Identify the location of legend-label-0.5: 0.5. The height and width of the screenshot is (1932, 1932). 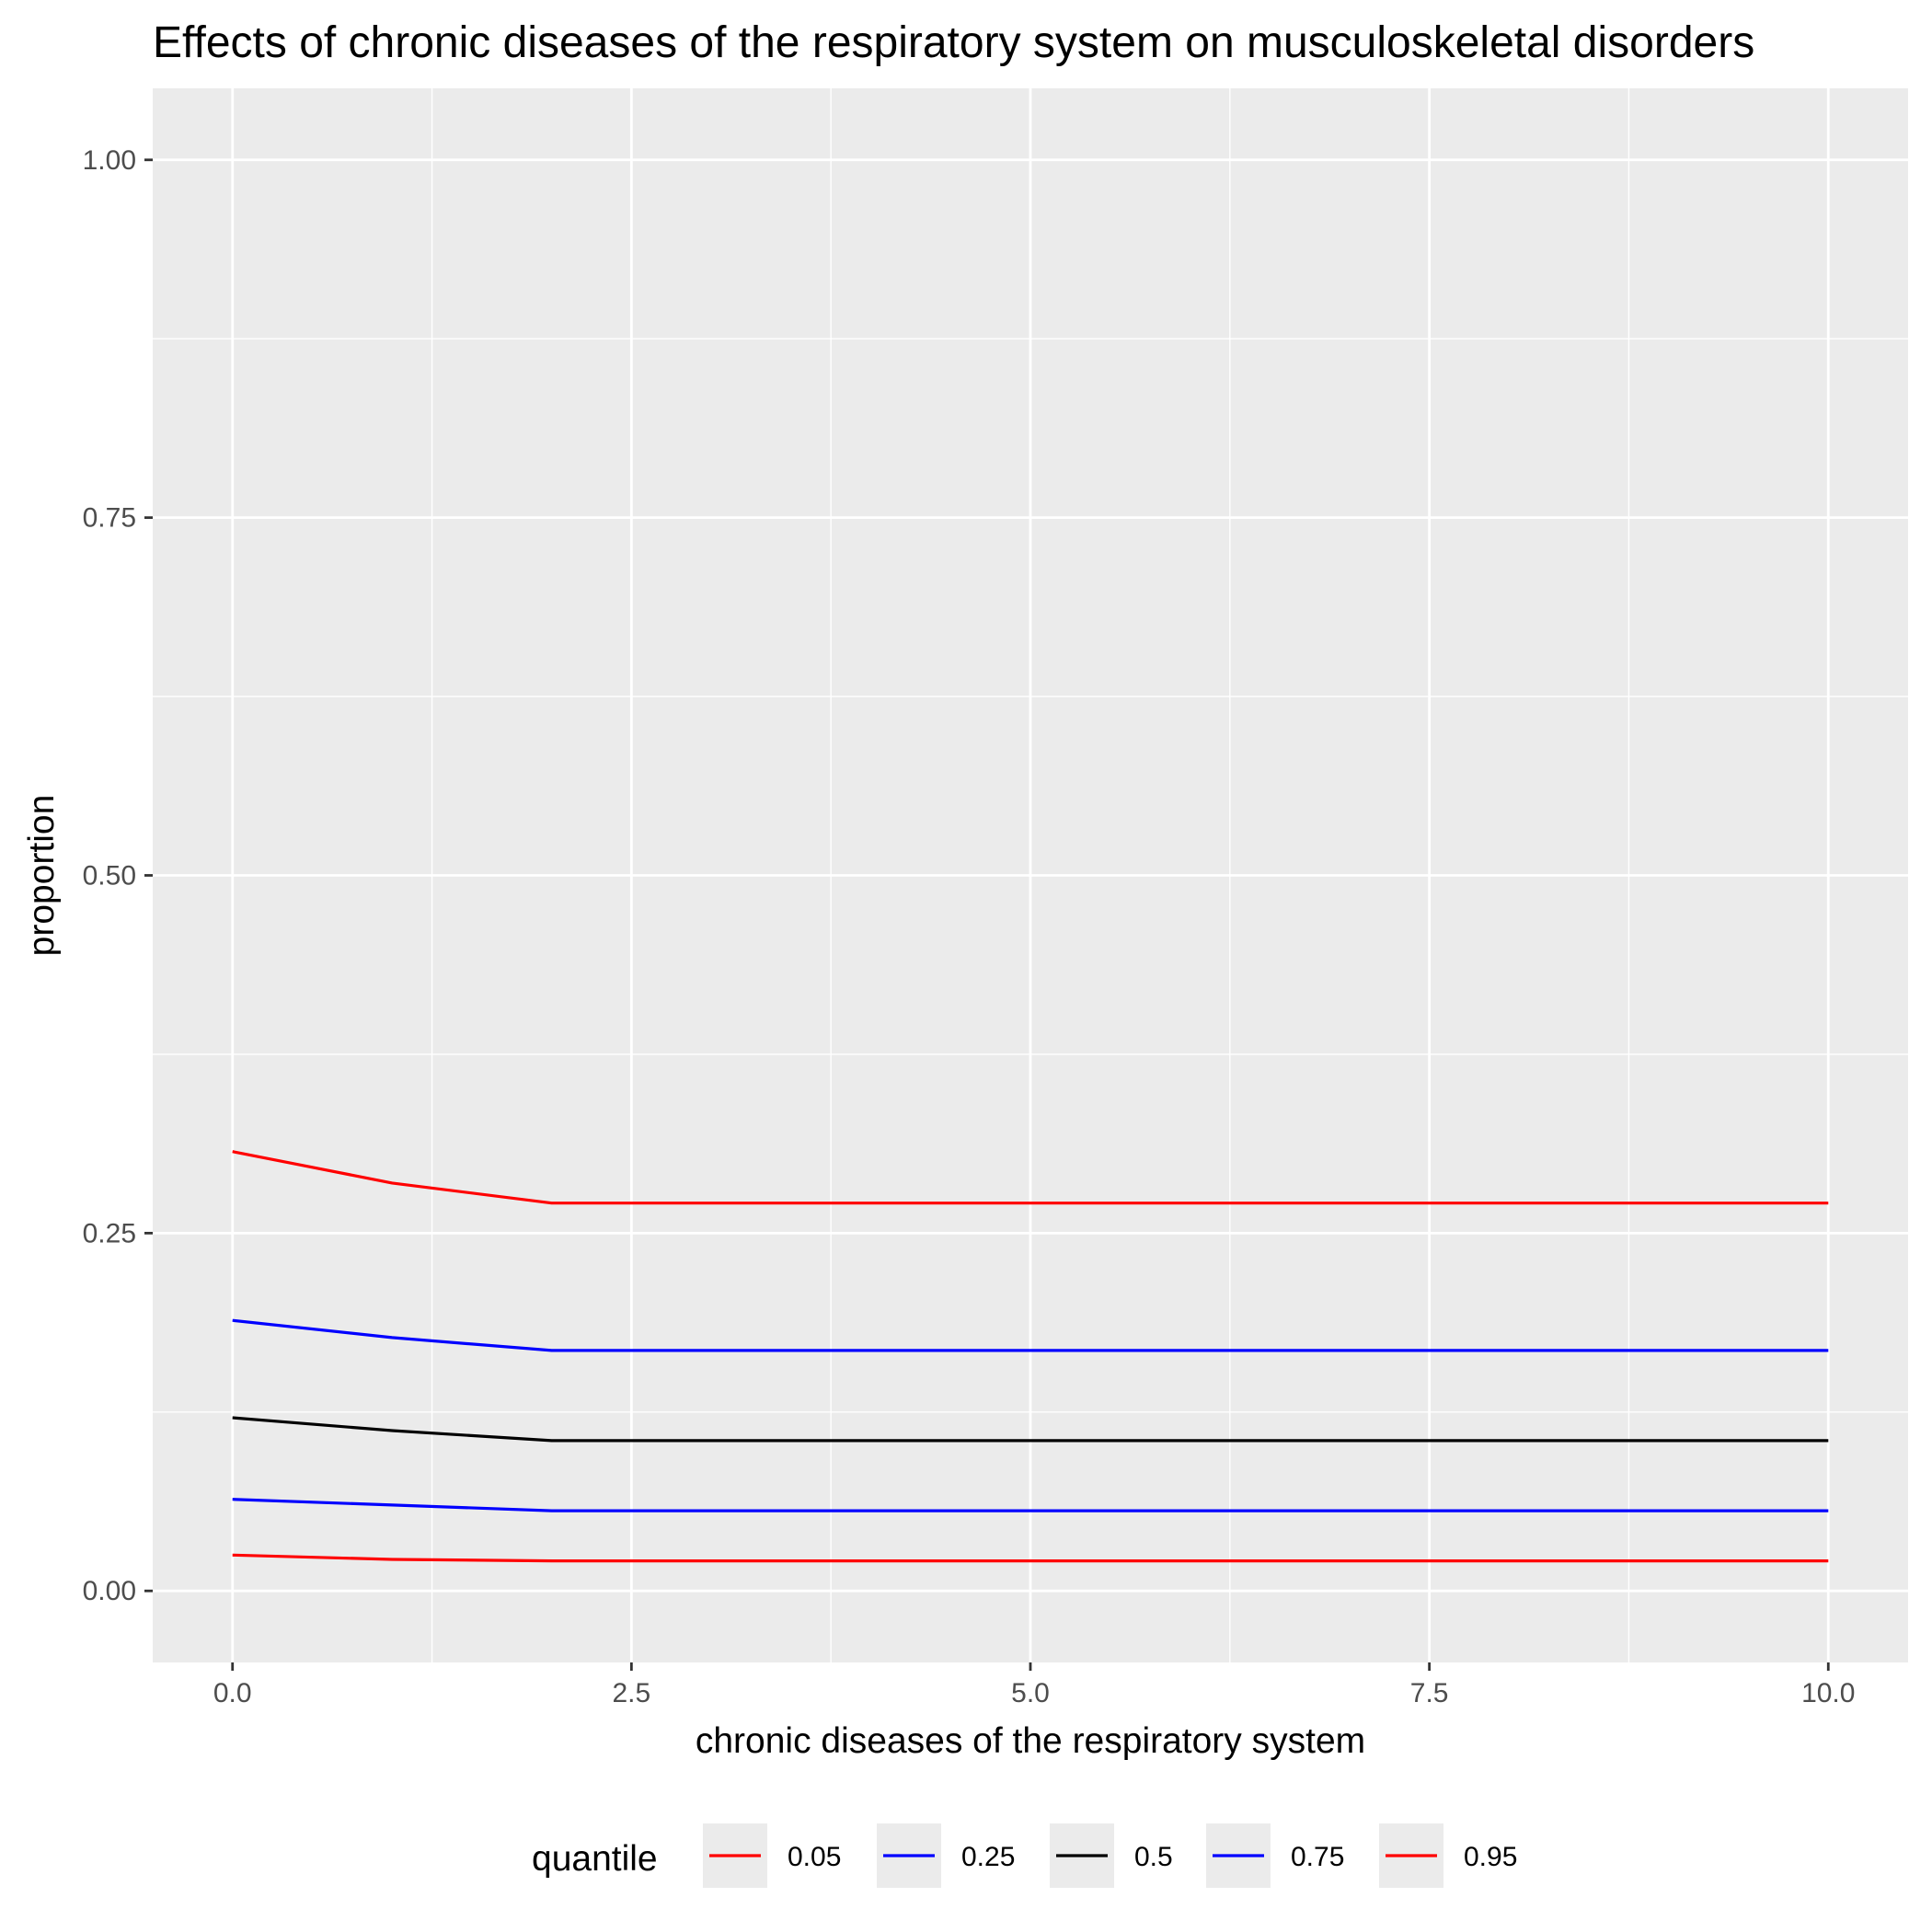
(1153, 1857).